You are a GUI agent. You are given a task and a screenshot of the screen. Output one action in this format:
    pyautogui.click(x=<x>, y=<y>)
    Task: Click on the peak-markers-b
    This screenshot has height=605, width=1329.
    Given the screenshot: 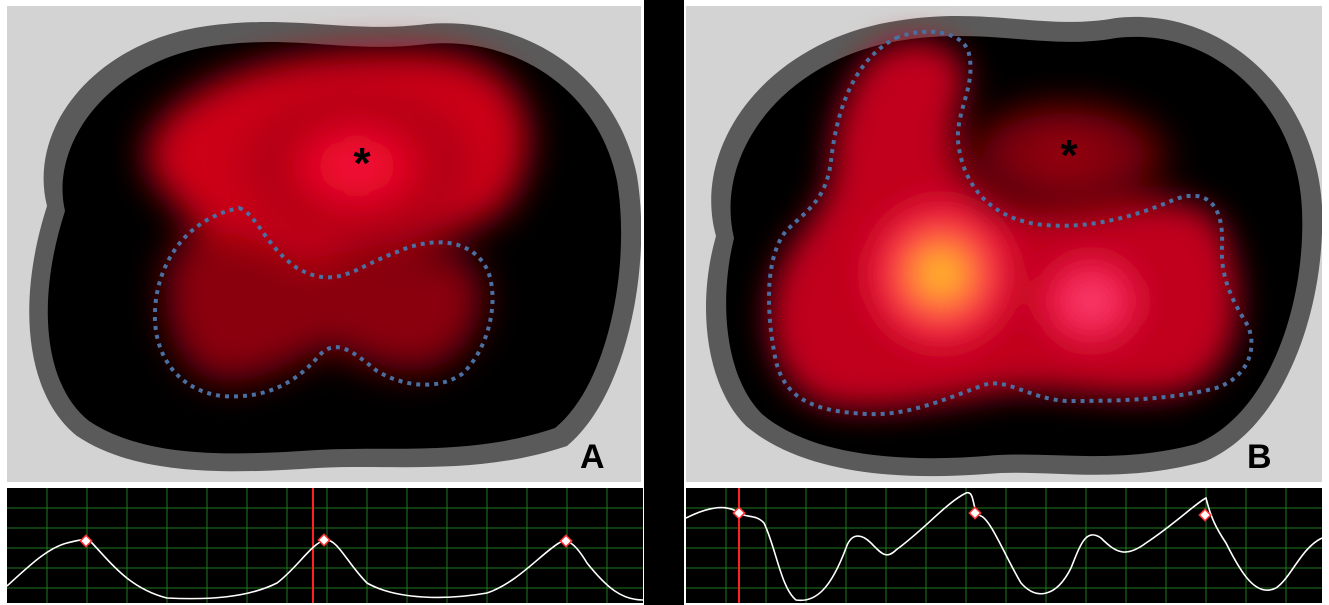 What is the action you would take?
    pyautogui.click(x=972, y=514)
    